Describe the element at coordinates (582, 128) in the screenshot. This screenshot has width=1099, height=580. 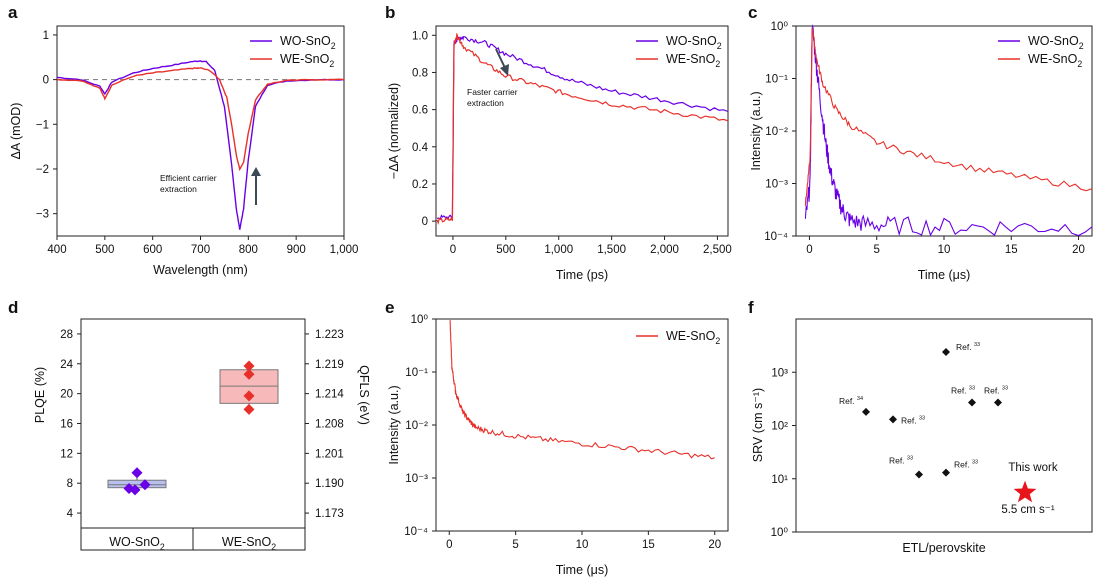
I see `panel-b-series-we` at that location.